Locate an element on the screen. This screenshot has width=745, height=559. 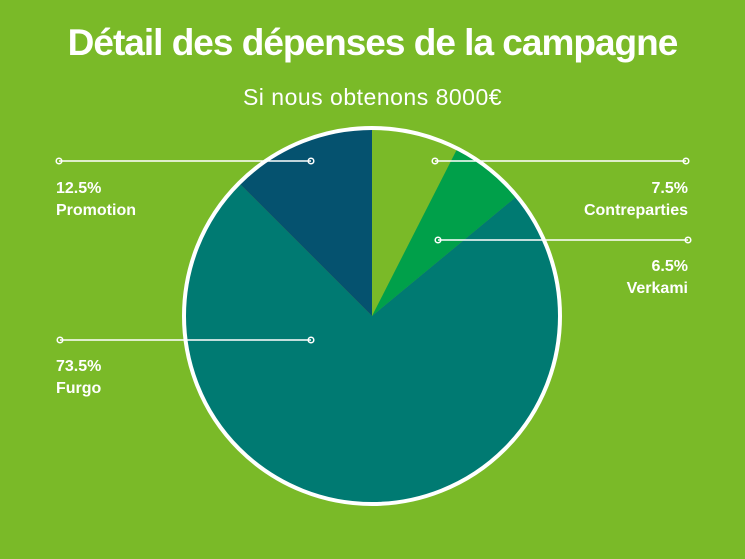
label-furgo: 73.5% Furgo is located at coordinates (78, 378).